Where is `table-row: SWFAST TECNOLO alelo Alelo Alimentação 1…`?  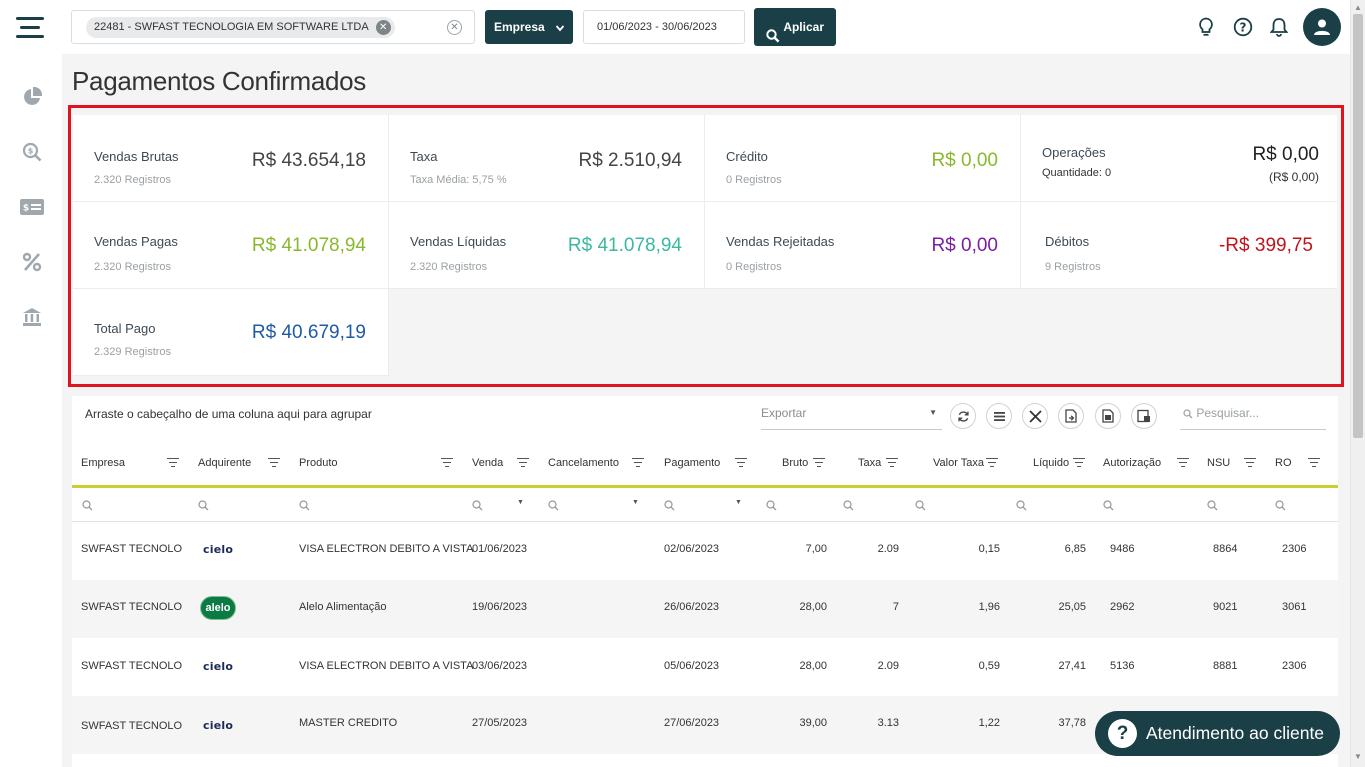 table-row: SWFAST TECNOLO alelo Alelo Alimentação 1… is located at coordinates (705, 609).